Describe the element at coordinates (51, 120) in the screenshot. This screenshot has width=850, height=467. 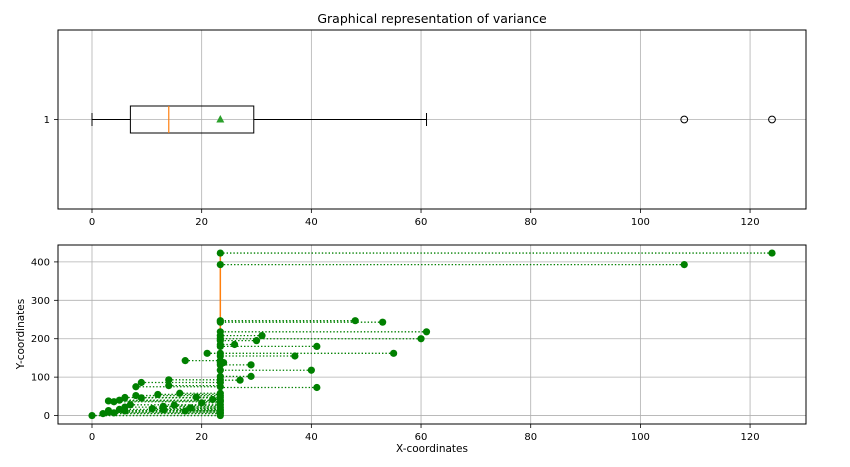
I see `box-plot-y-ticks: 1` at that location.